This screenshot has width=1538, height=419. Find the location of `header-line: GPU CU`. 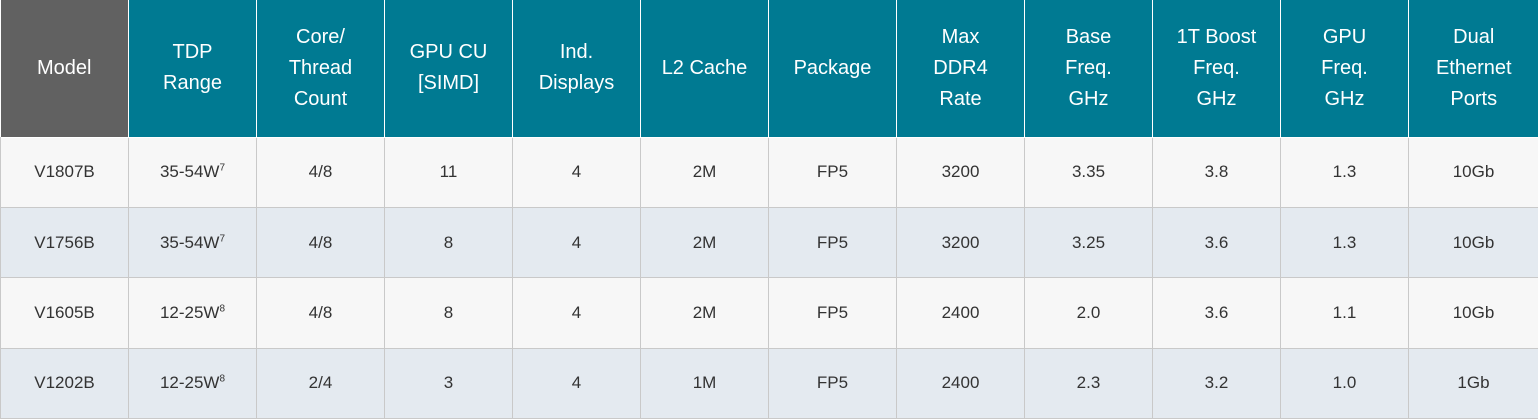

header-line: GPU CU is located at coordinates (448, 52).